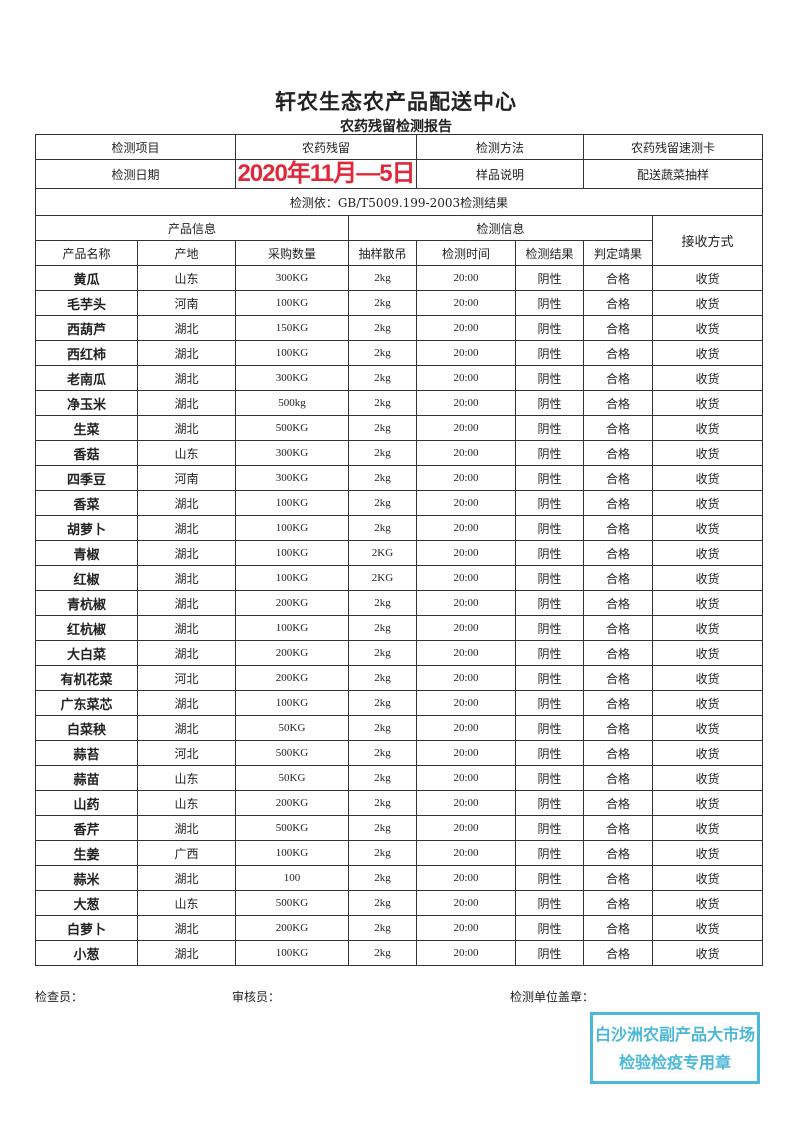 This screenshot has height=1124, width=792. What do you see at coordinates (399, 202) in the screenshot?
I see `basis-row: 检测依：GB/T5009.199-2003检测结果` at bounding box center [399, 202].